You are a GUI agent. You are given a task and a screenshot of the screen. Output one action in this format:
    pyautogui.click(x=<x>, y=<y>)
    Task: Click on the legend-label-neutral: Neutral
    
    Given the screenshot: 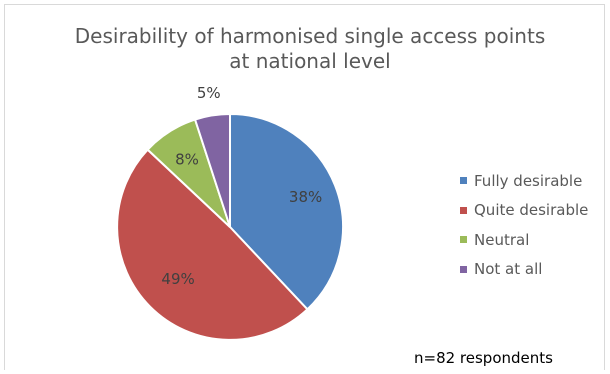 What is the action you would take?
    pyautogui.click(x=502, y=239)
    